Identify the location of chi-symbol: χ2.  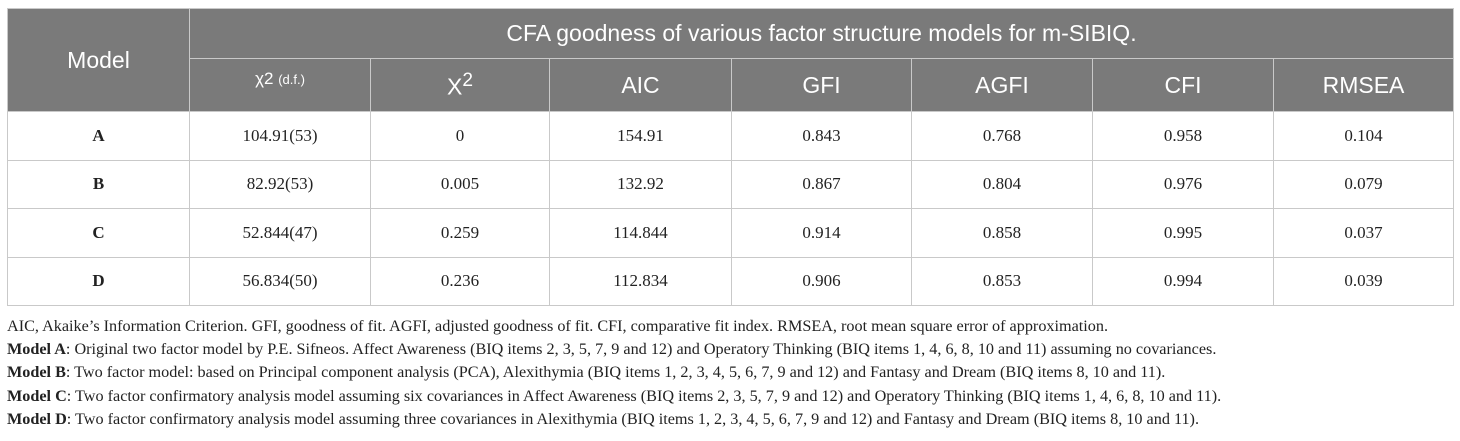
(264, 78).